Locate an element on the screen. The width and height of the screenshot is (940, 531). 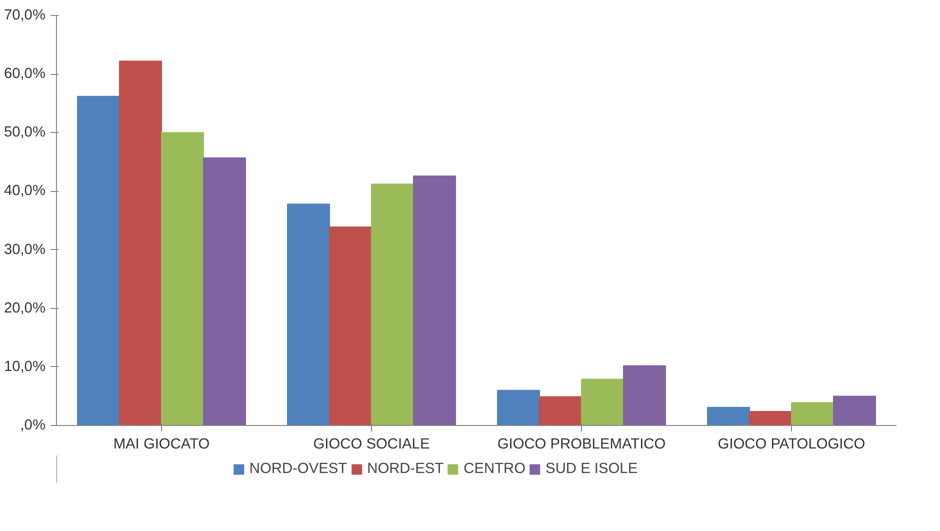
y-tick-label: 50,0% is located at coordinates (25, 132).